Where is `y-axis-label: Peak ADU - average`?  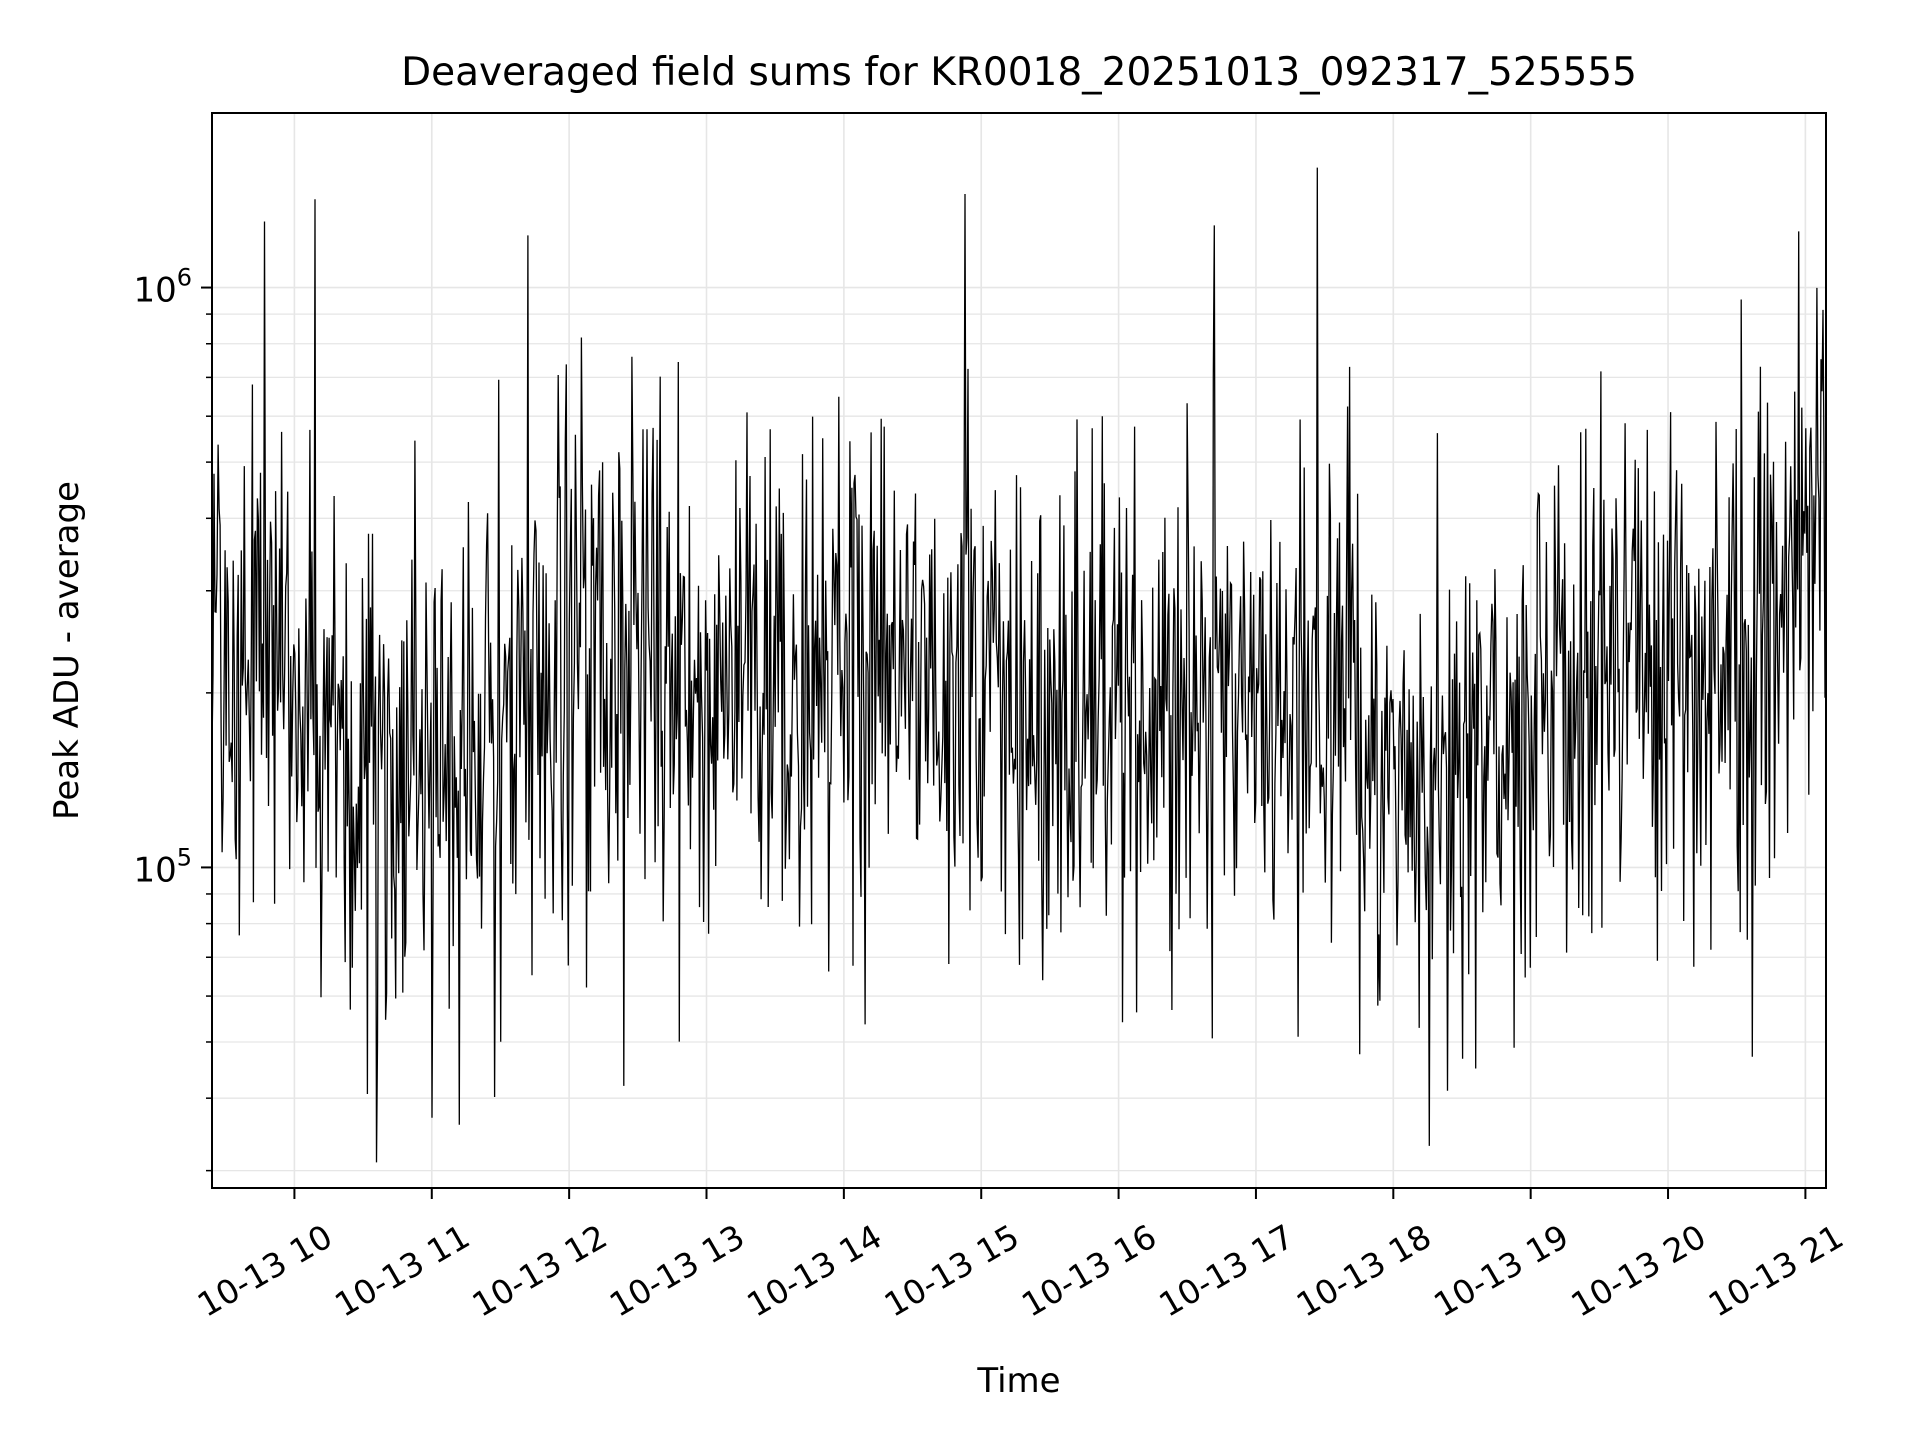
y-axis-label: Peak ADU - average is located at coordinates (67, 650).